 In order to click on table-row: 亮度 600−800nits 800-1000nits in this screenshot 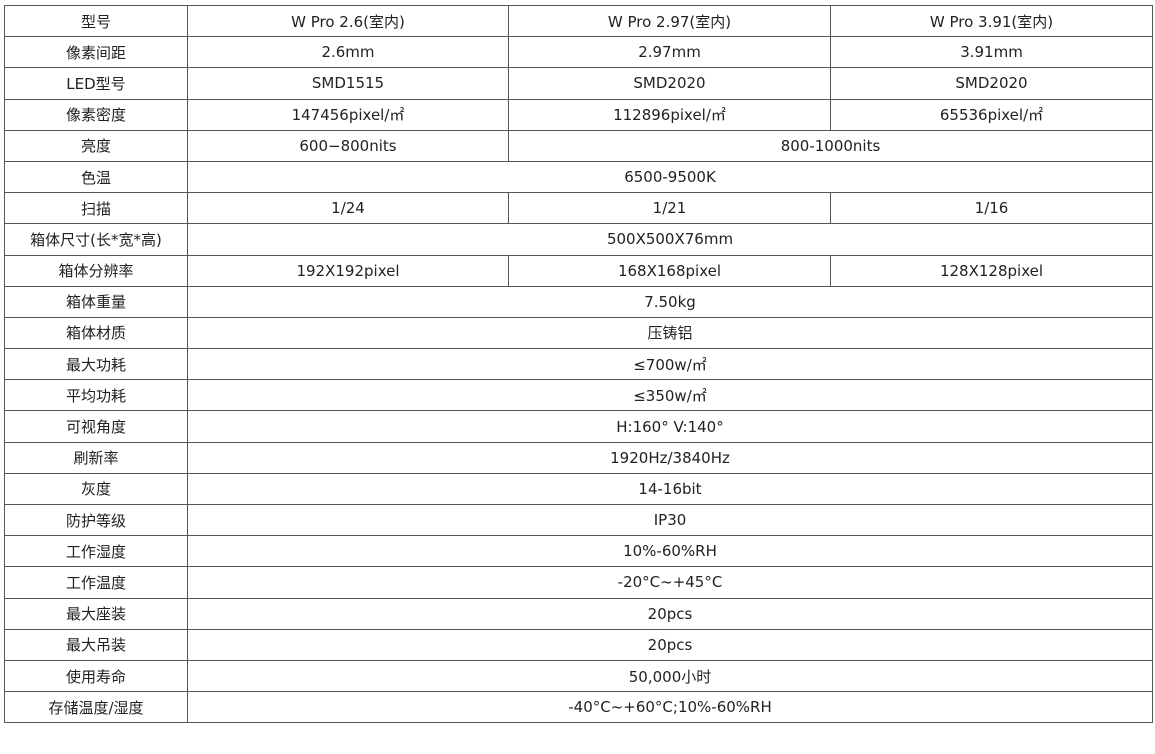, I will do `click(578, 145)`.